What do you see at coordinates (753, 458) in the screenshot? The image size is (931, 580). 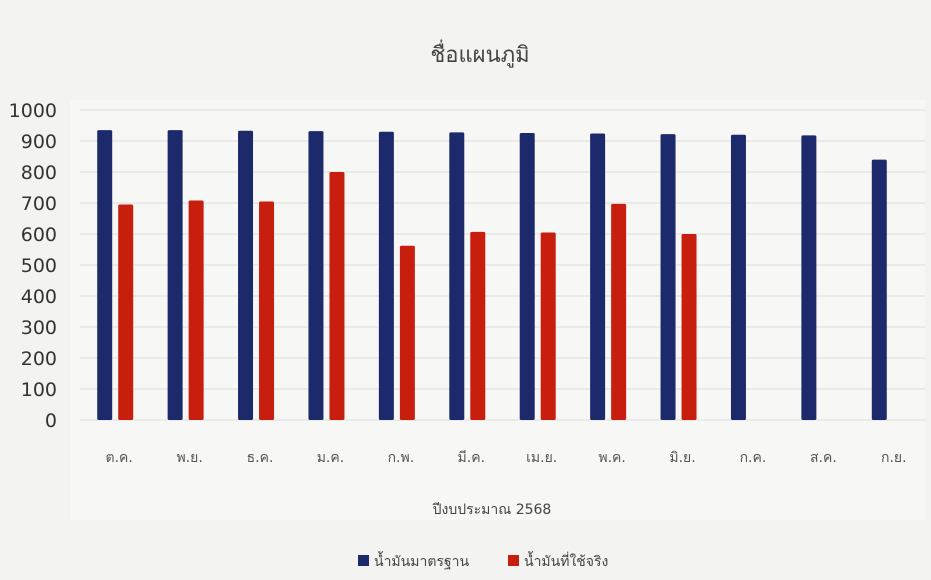 I see `x-category-label: ก.ค.` at bounding box center [753, 458].